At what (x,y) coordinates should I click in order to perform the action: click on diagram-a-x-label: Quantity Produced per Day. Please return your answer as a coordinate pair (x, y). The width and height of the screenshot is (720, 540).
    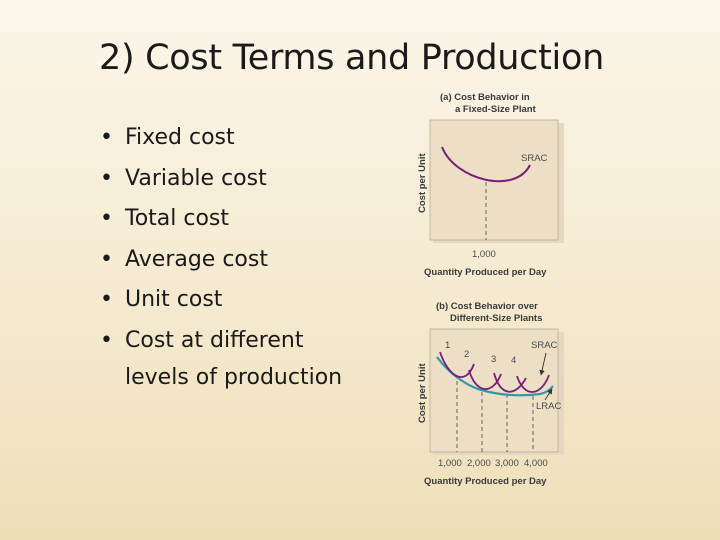
    Looking at the image, I should click on (485, 272).